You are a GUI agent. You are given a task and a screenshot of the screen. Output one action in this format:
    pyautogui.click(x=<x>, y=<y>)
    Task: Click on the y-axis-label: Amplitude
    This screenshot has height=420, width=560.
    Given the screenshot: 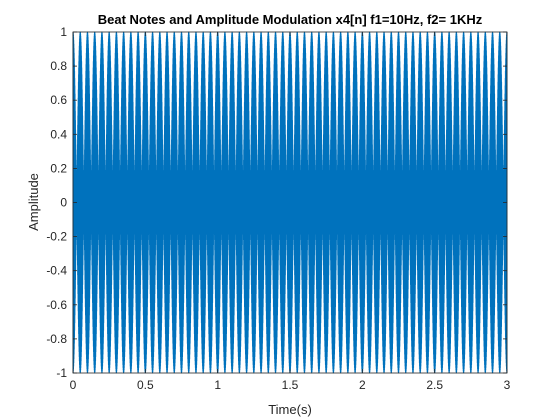 What is the action you would take?
    pyautogui.click(x=33, y=202)
    